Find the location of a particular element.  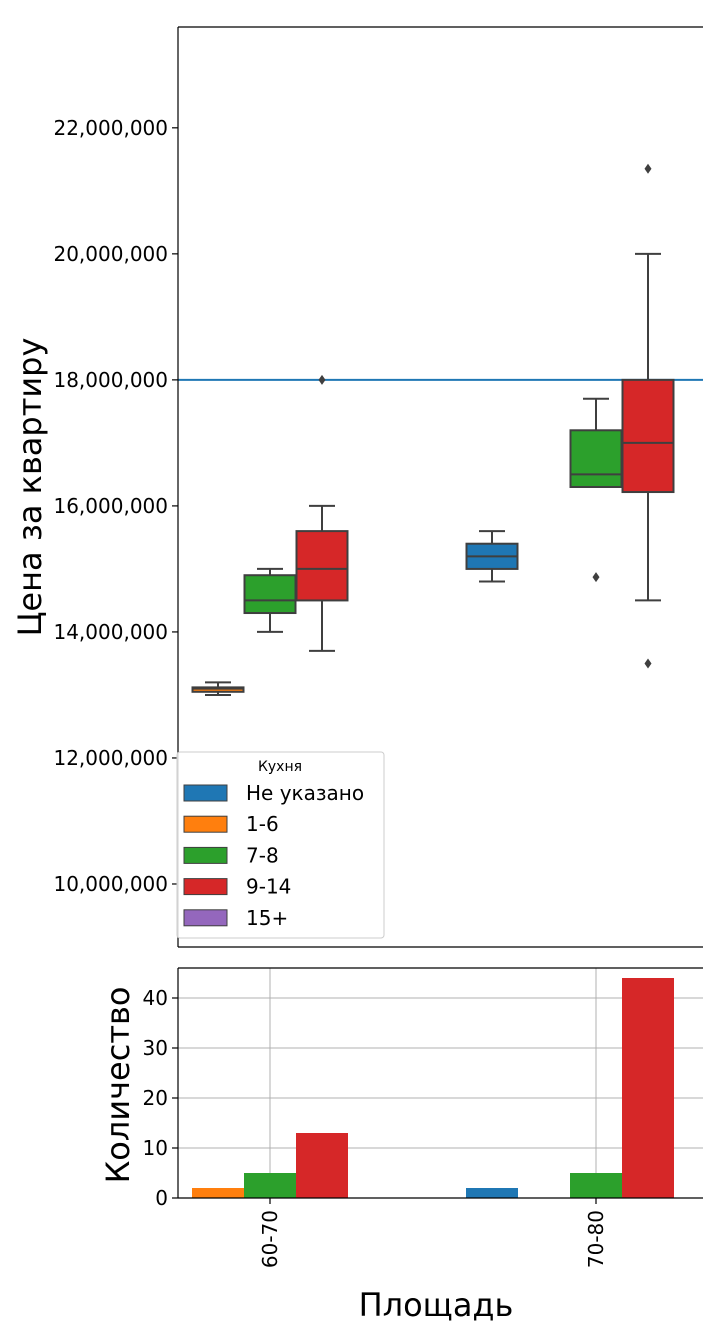

legend-label-9-14: 9-14 is located at coordinates (268, 887).